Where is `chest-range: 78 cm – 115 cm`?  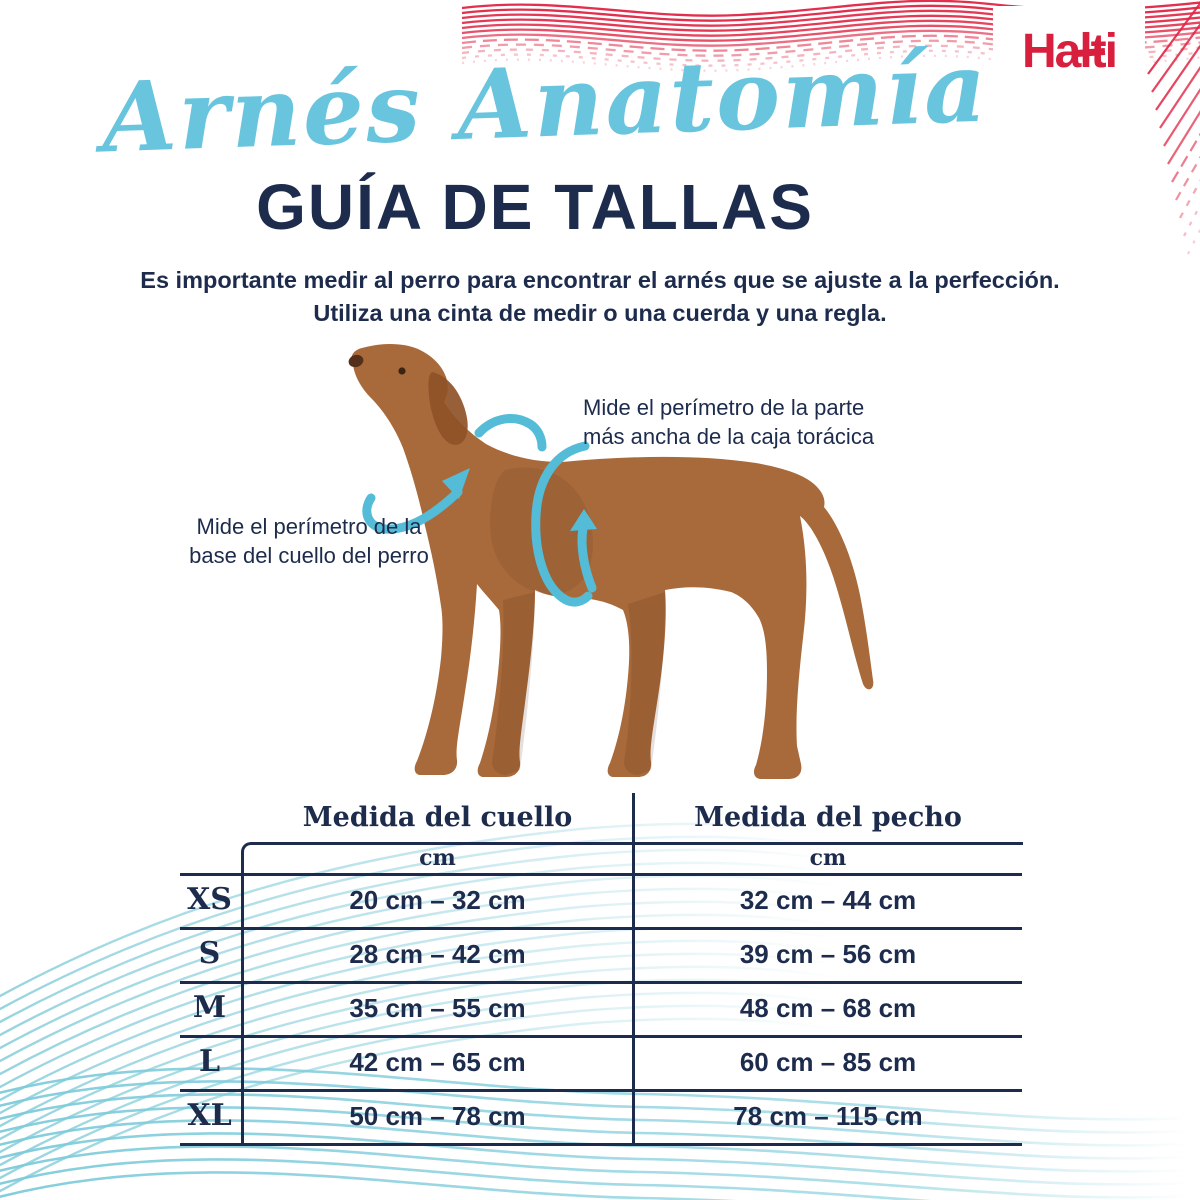 chest-range: 78 cm – 115 cm is located at coordinates (828, 1116).